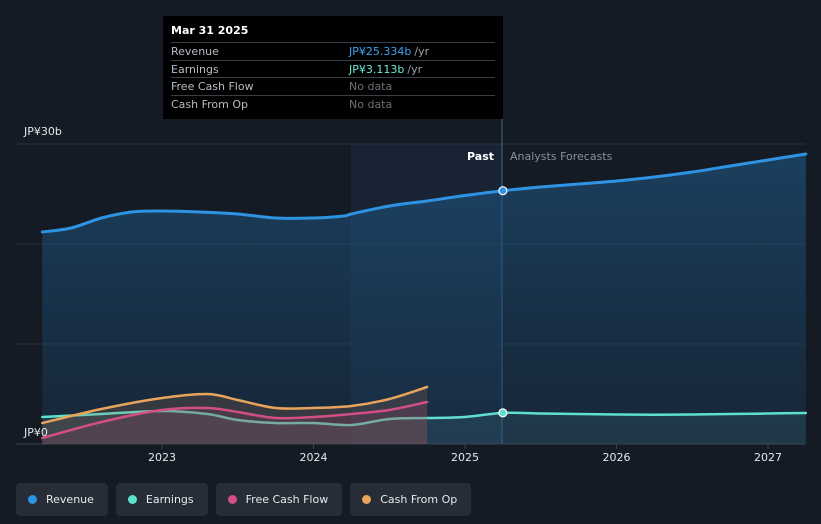  What do you see at coordinates (195, 51) in the screenshot?
I see `tooltip-label: Revenue` at bounding box center [195, 51].